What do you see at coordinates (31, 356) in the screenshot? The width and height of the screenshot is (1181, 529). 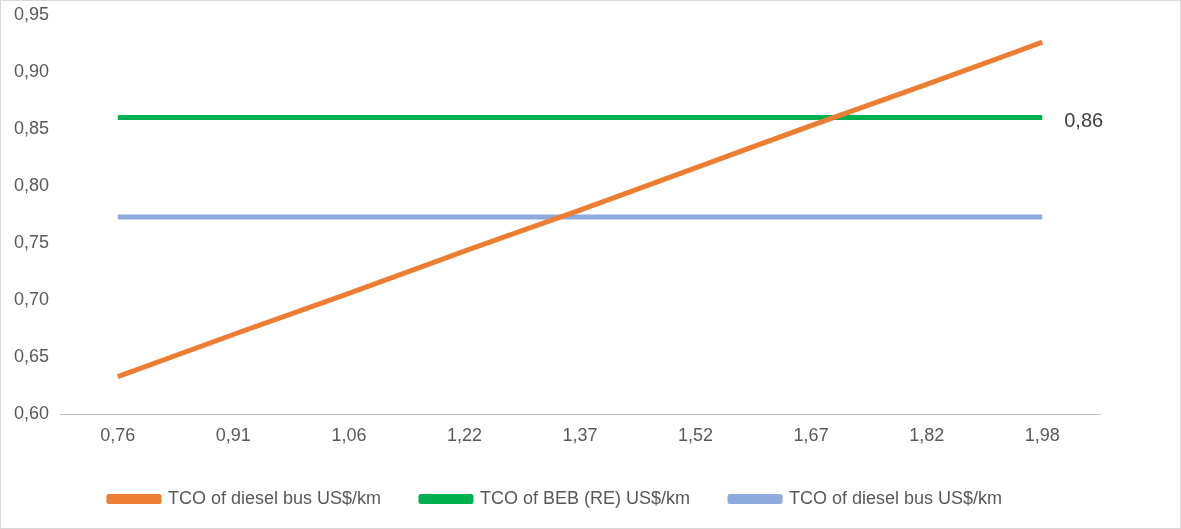 I see `y-tick-label: 0,65` at bounding box center [31, 356].